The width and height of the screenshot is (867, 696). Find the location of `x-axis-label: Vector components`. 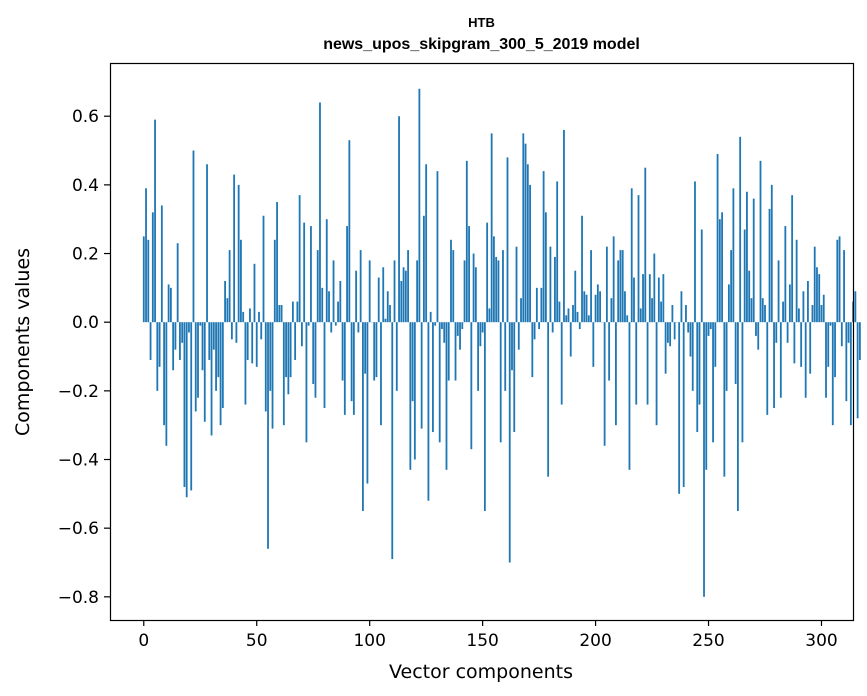

x-axis-label: Vector components is located at coordinates (481, 672).